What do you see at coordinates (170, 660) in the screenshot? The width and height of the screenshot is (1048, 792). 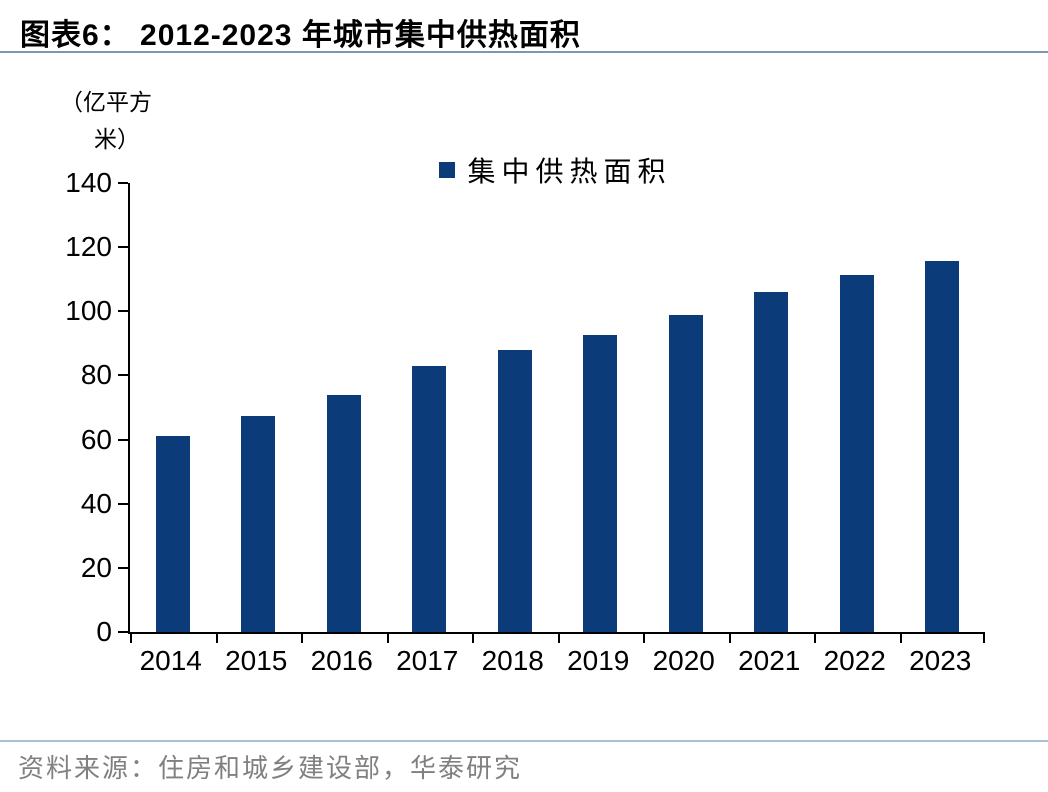 I see `x-tick-label-2014: 2014` at bounding box center [170, 660].